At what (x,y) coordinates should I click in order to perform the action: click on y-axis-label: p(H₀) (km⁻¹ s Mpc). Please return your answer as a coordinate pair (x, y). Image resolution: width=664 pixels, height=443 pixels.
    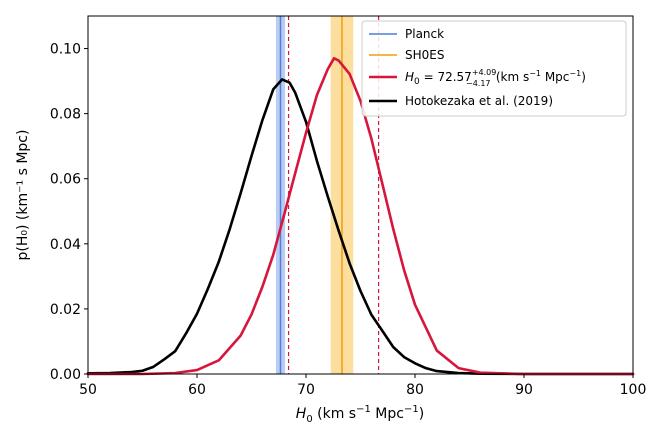
    Looking at the image, I should click on (23, 195).